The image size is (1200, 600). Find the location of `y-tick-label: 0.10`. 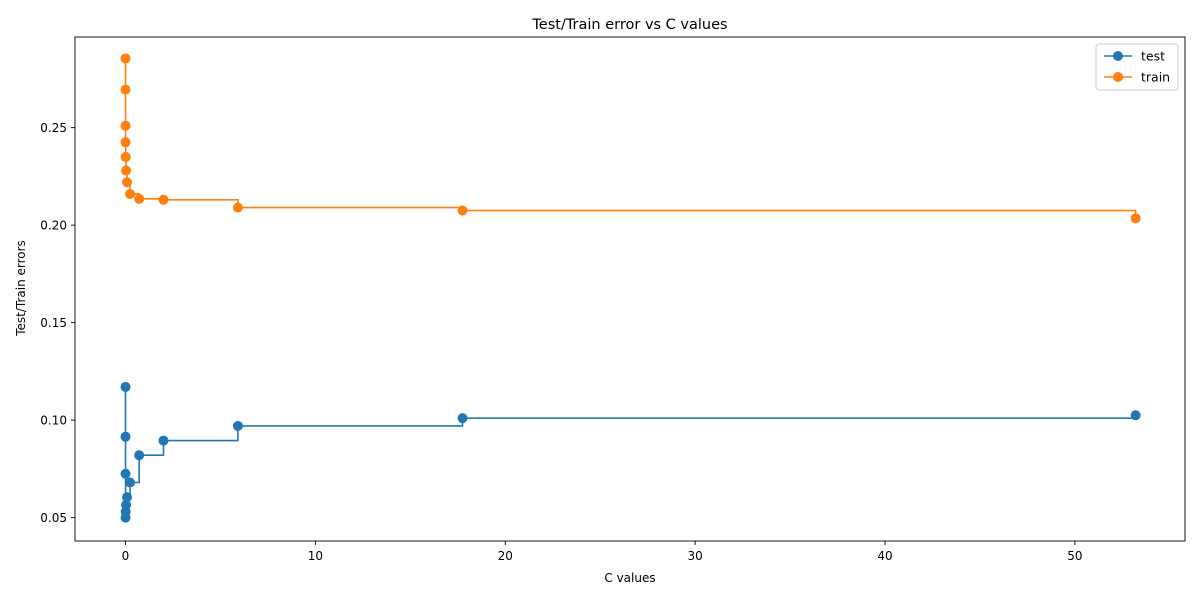

y-tick-label: 0.10 is located at coordinates (53, 421).